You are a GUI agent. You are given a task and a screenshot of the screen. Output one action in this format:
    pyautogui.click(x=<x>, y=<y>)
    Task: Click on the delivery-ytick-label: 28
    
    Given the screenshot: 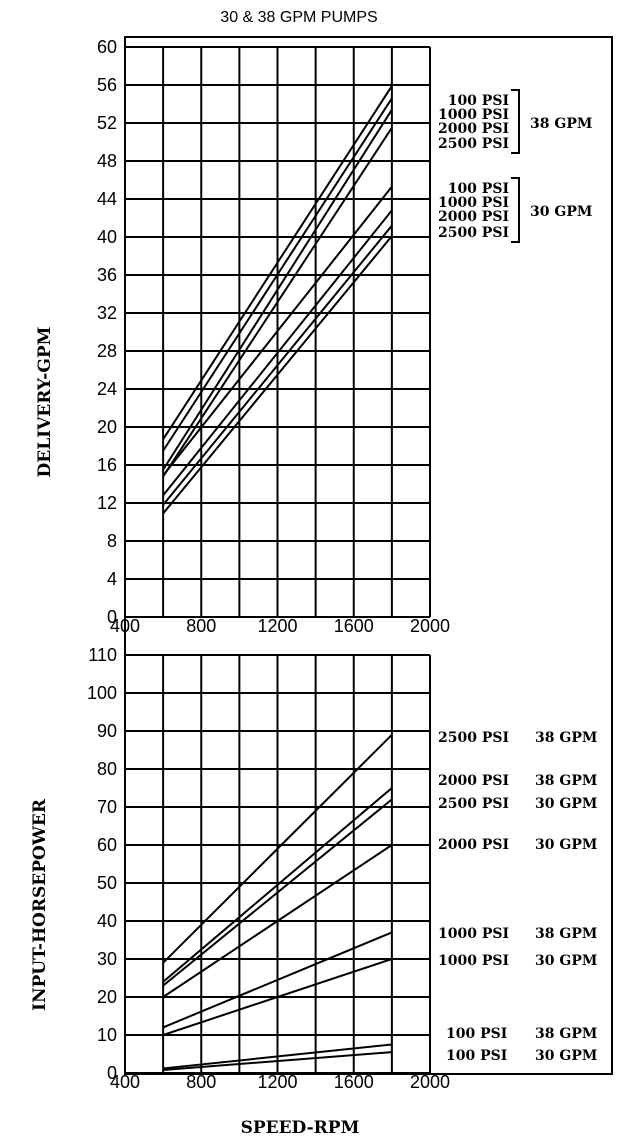 What is the action you would take?
    pyautogui.click(x=107, y=351)
    